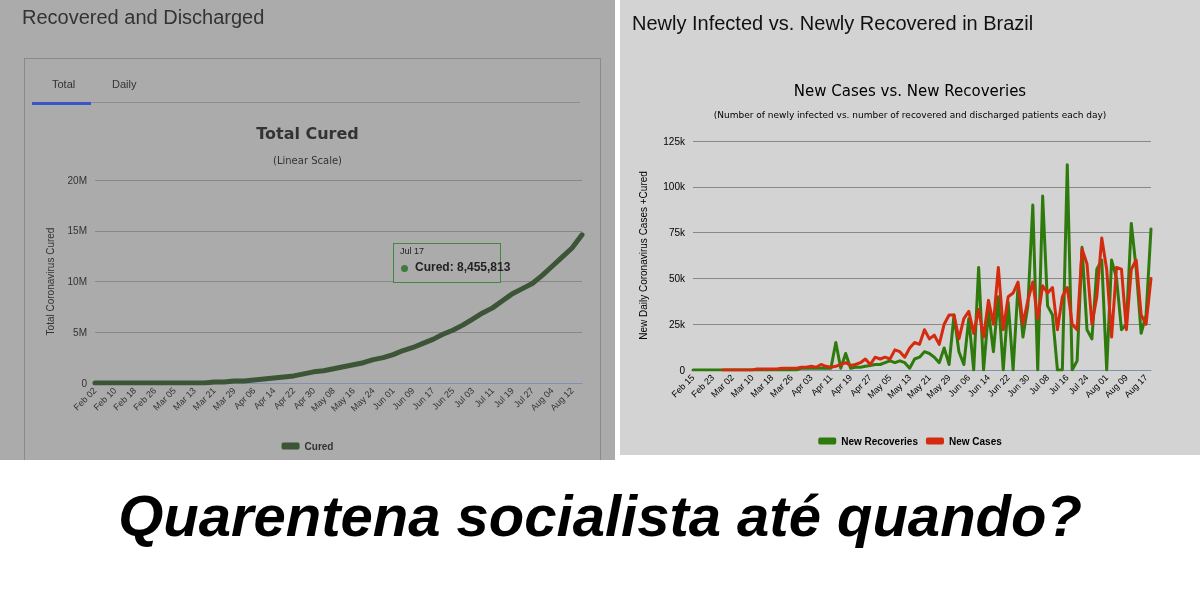 The image size is (1200, 600). I want to click on chart-subtitle: (Linear Scale), so click(308, 160).